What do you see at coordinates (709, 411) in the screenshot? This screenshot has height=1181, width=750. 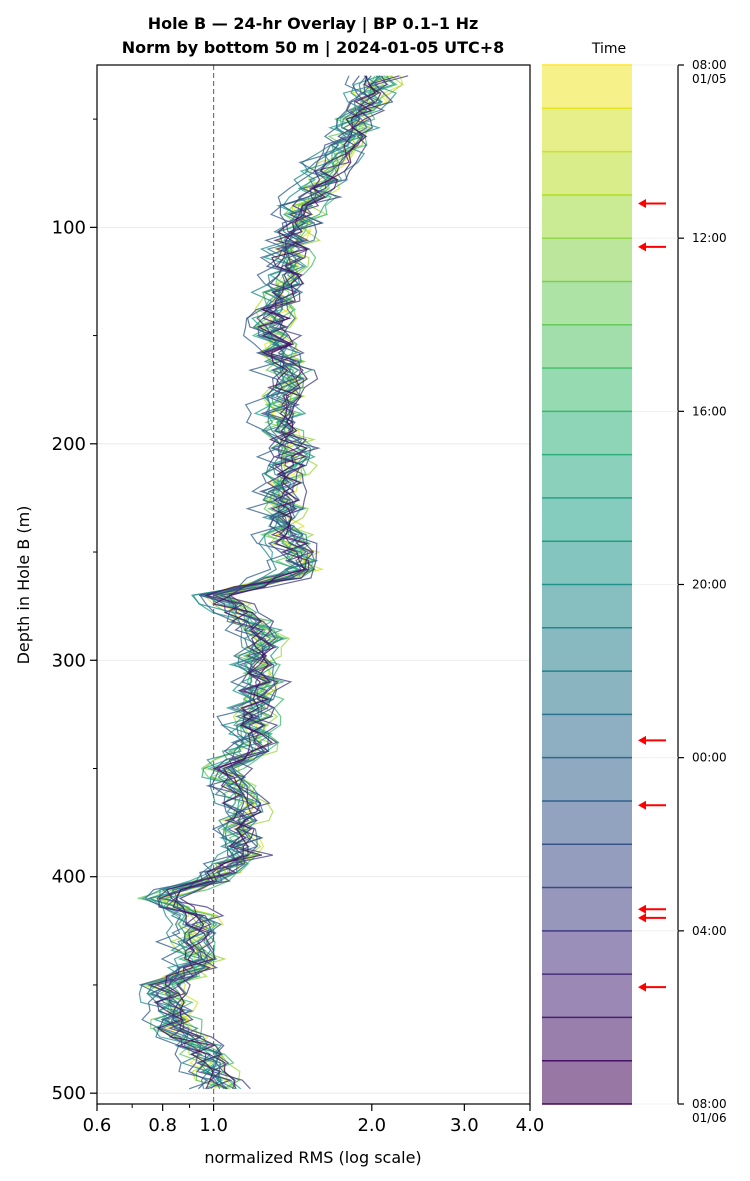 I see `time-tick-label: 16:00` at bounding box center [709, 411].